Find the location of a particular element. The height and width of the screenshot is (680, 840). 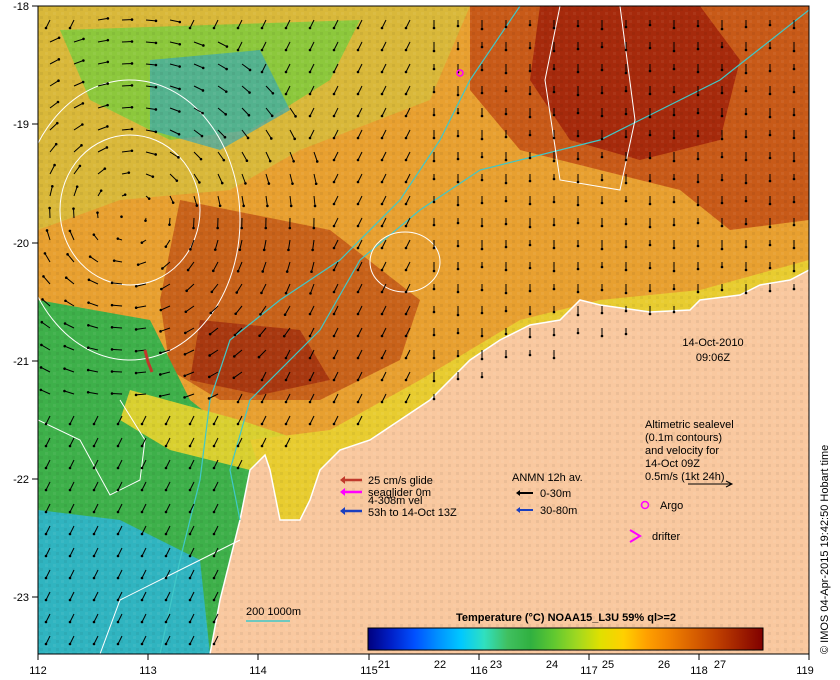

colorbar-tick-label: 23 is located at coordinates (496, 665).